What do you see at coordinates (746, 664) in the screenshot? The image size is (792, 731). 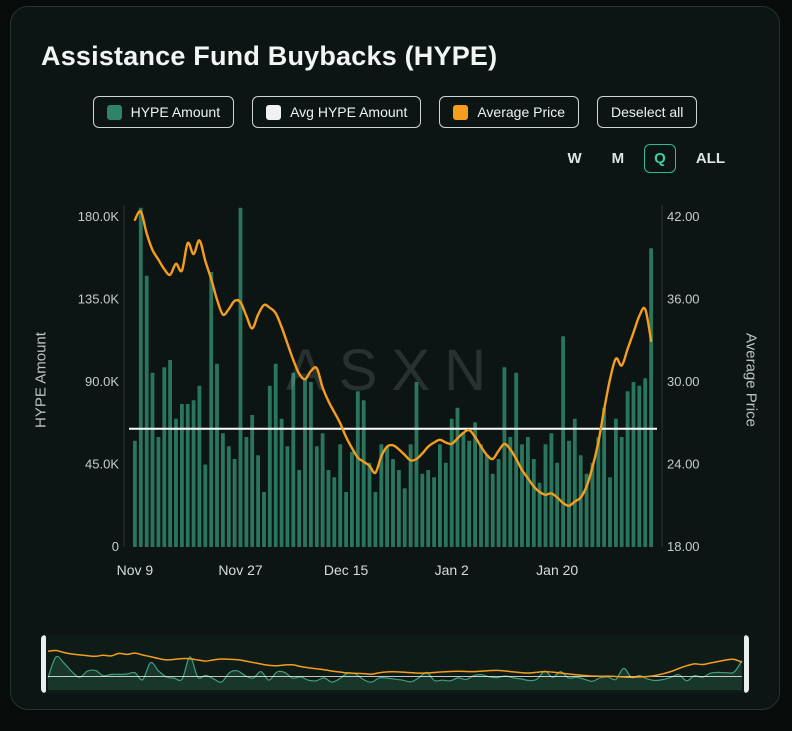 I see `navigator-right-handle` at bounding box center [746, 664].